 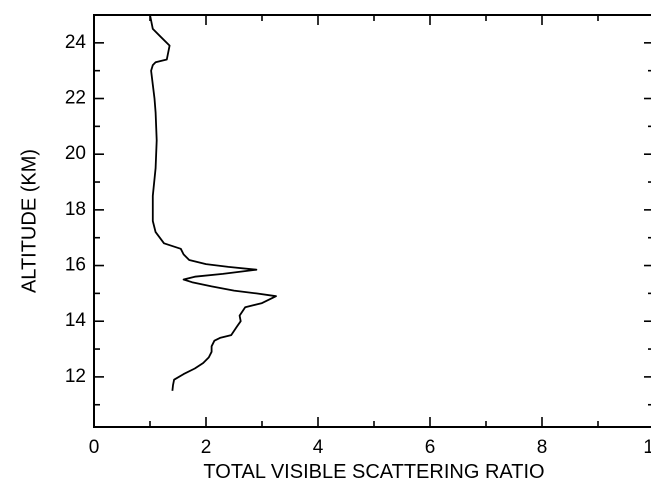 What do you see at coordinates (94, 447) in the screenshot?
I see `x-tick-label: 0` at bounding box center [94, 447].